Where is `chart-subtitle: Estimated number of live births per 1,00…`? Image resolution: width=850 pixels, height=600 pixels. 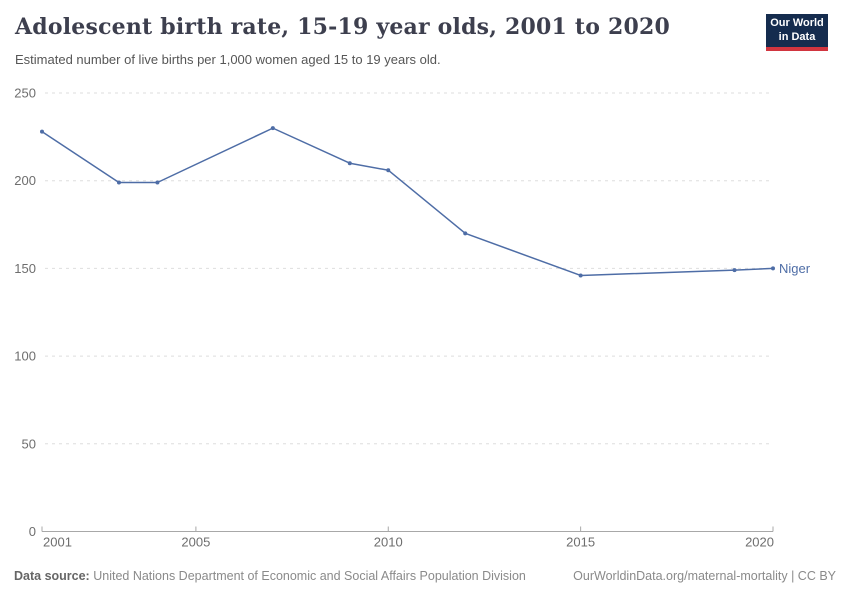
chart-subtitle: Estimated number of live births per 1,00… is located at coordinates (228, 59).